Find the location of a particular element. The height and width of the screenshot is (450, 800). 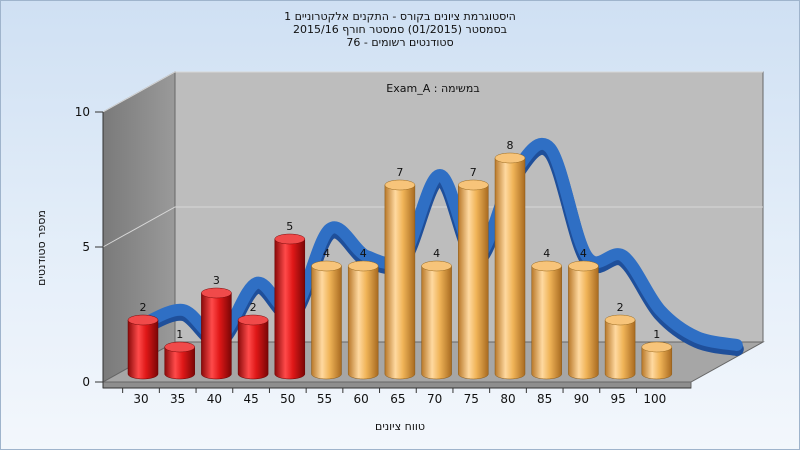

chart-inner-title: Exam_A : במשימה is located at coordinates (432, 88).